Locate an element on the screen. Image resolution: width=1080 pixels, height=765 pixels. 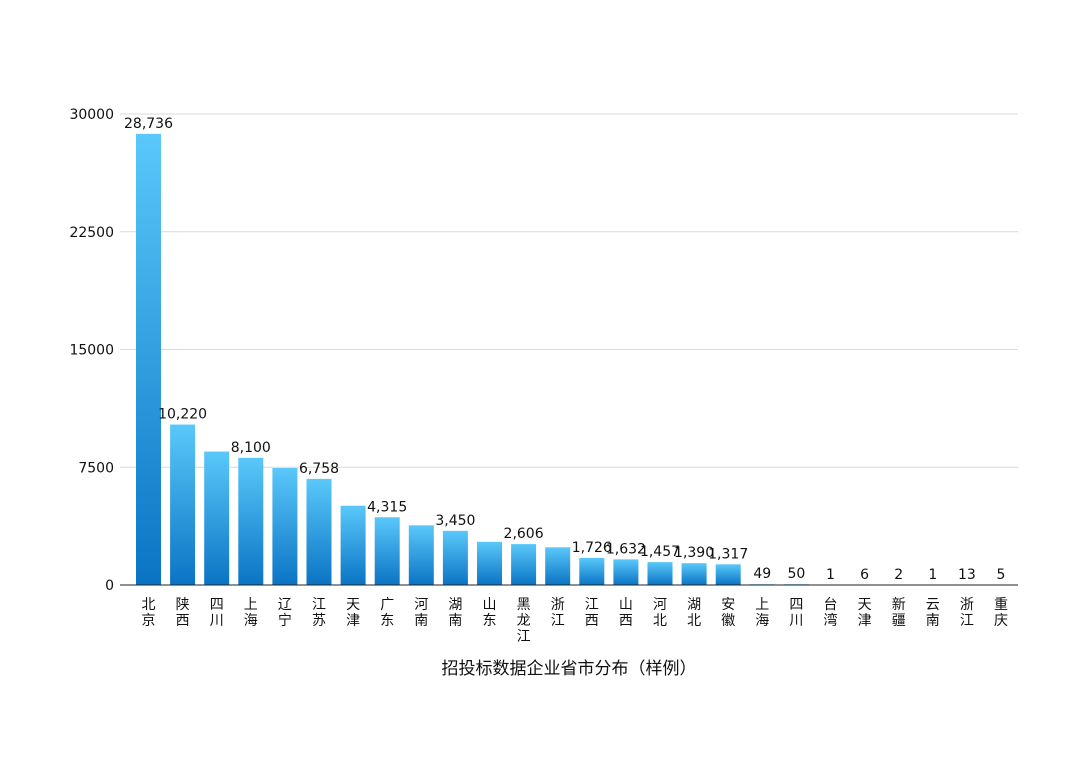
category-label: 陕西 is located at coordinates (183, 613).